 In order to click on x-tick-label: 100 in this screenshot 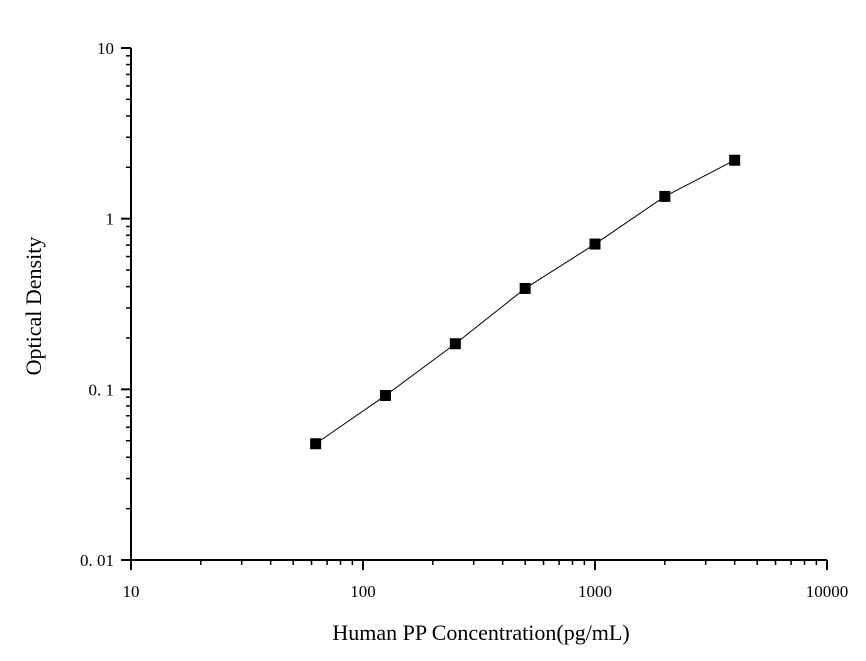, I will do `click(363, 591)`.